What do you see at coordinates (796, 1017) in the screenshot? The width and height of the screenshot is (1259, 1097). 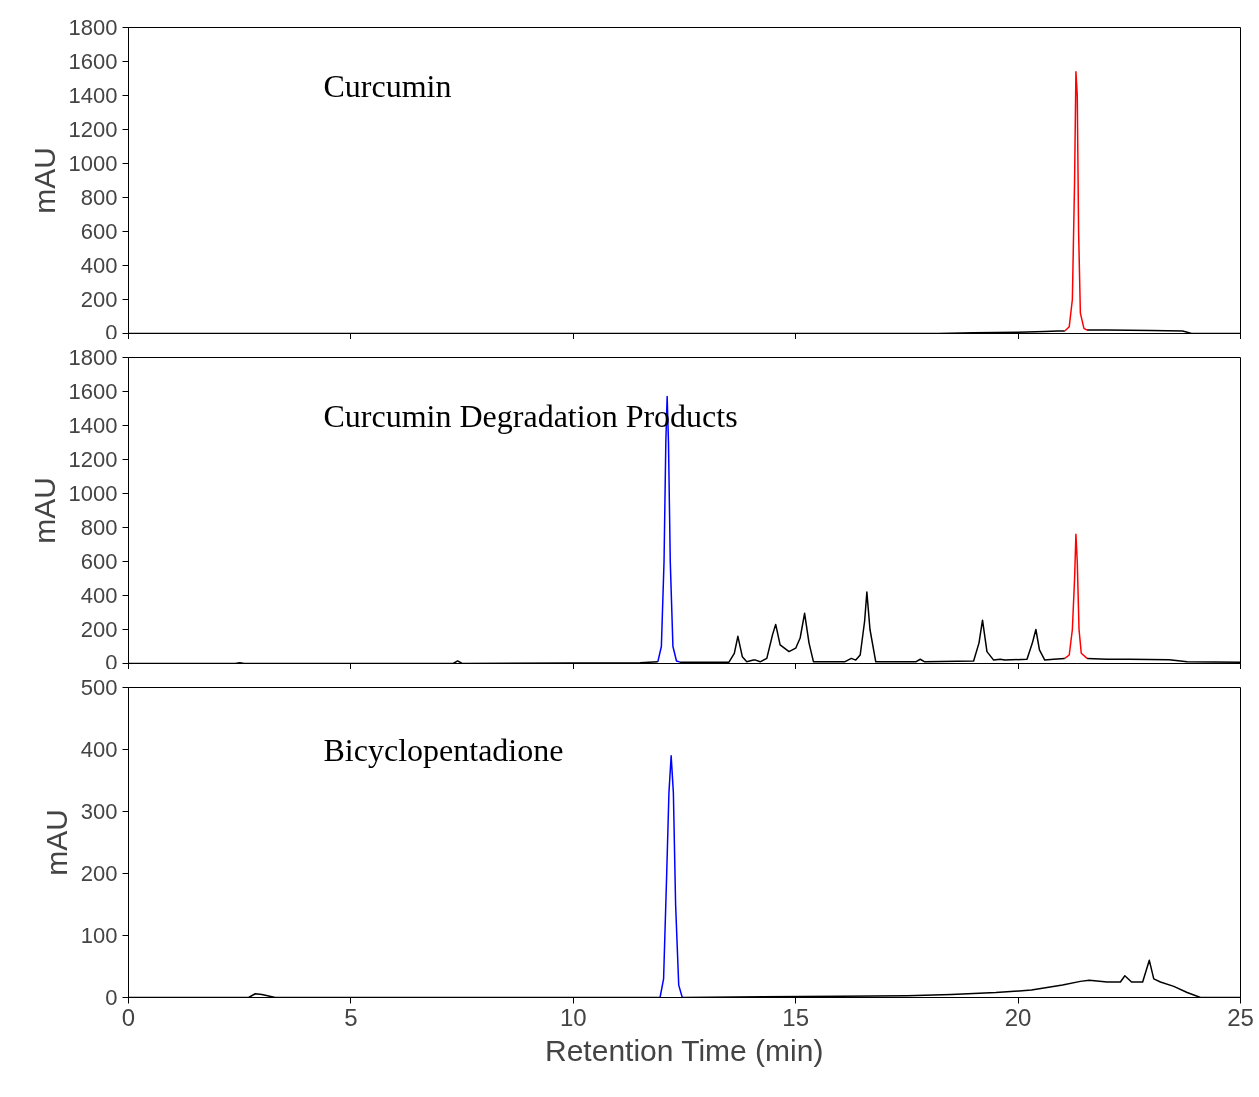 I see `x-tick-label: 15` at bounding box center [796, 1017].